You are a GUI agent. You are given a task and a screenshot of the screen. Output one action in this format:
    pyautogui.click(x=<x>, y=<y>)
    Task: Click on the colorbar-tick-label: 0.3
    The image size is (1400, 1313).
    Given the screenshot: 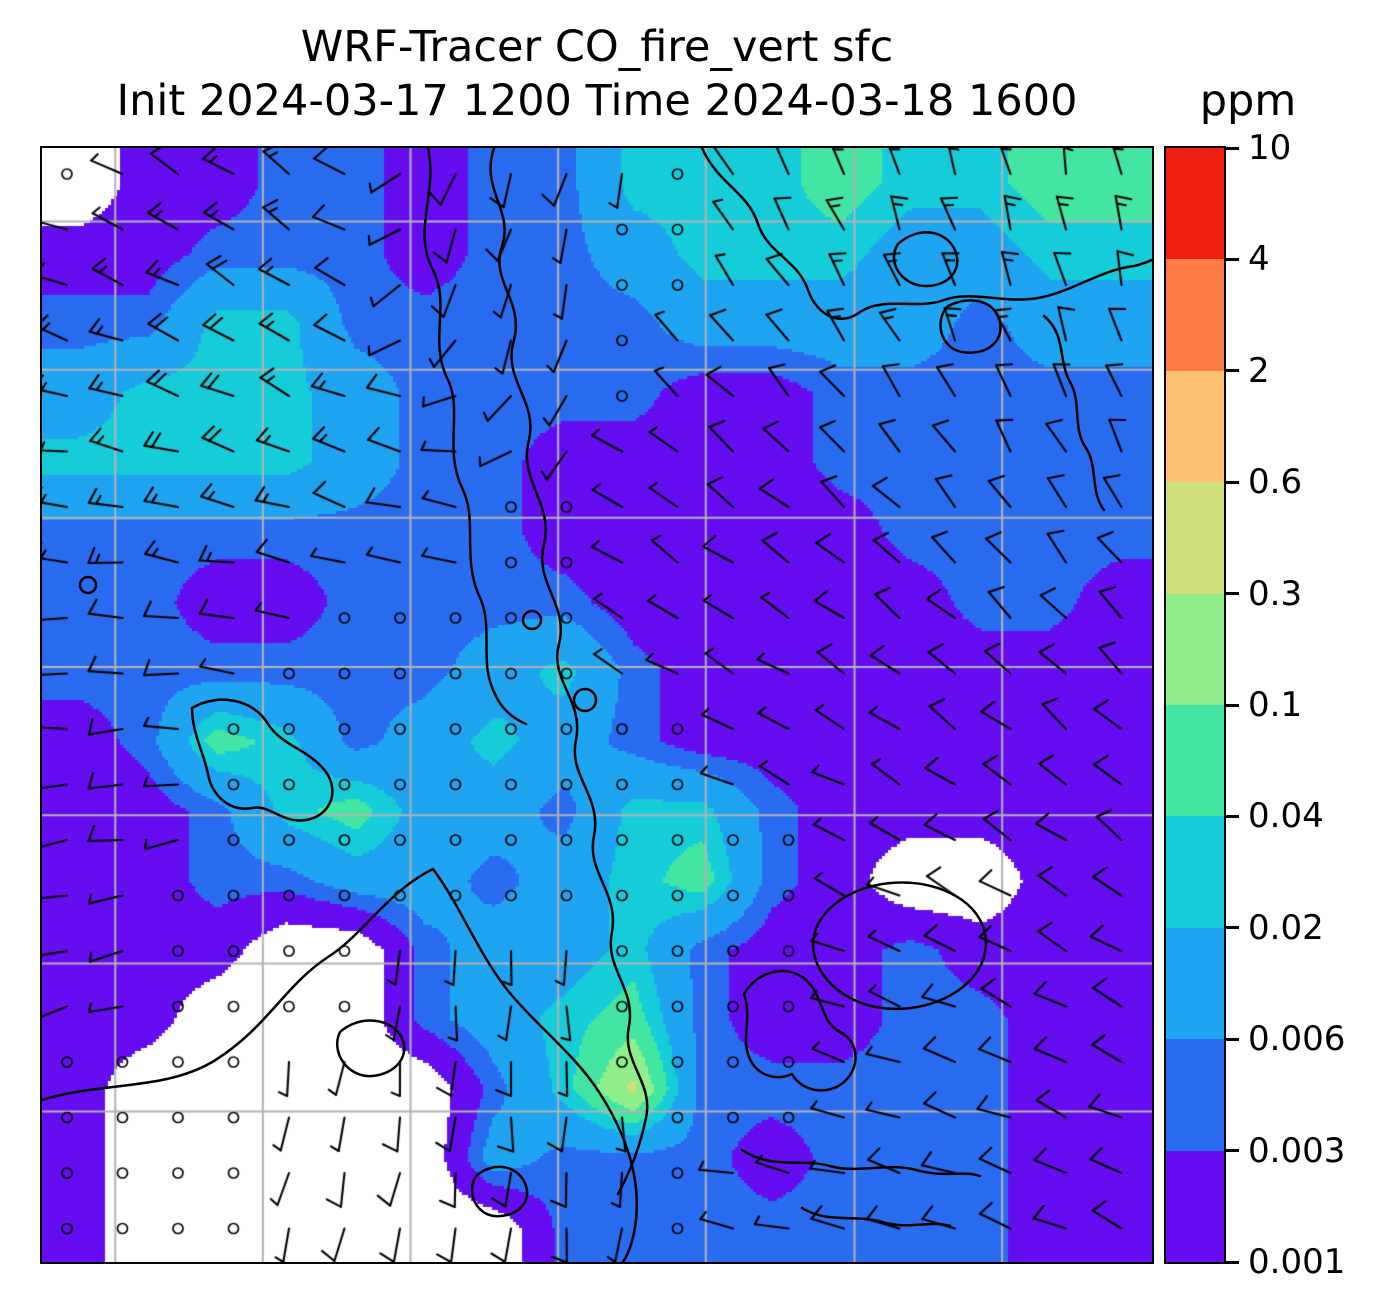 What is the action you would take?
    pyautogui.click(x=1275, y=593)
    